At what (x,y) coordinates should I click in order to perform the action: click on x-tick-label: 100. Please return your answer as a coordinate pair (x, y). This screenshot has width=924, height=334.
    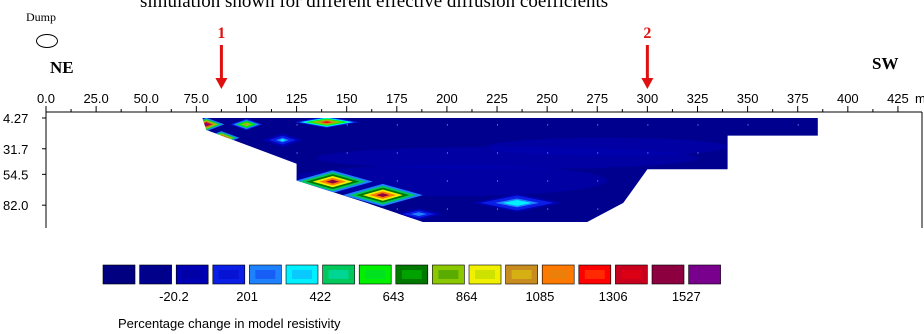
    Looking at the image, I should click on (247, 98).